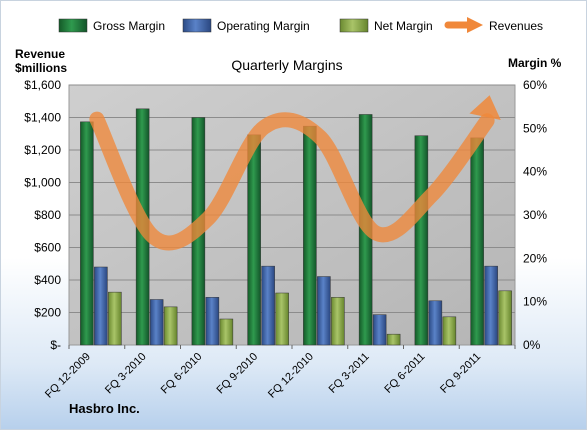 This screenshot has width=587, height=431. What do you see at coordinates (532, 345) in the screenshot?
I see `right-tick-label: 0%` at bounding box center [532, 345].